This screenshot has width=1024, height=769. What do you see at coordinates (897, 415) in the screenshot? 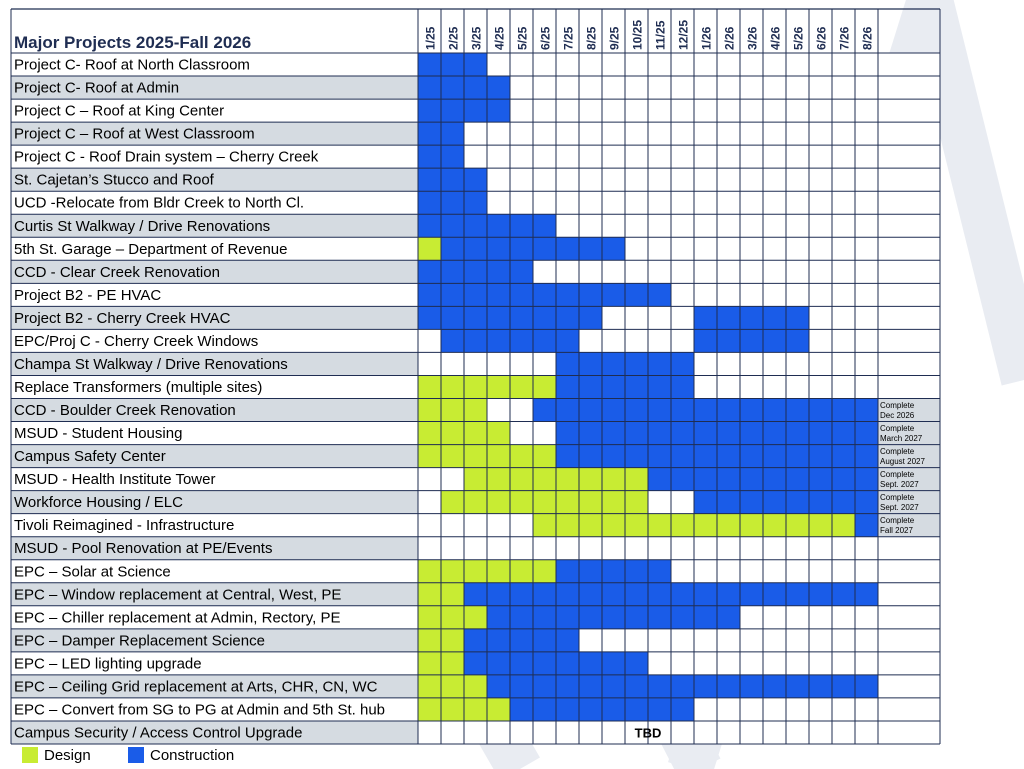
I see `completion-note-line2: Dec 2026` at bounding box center [897, 415].